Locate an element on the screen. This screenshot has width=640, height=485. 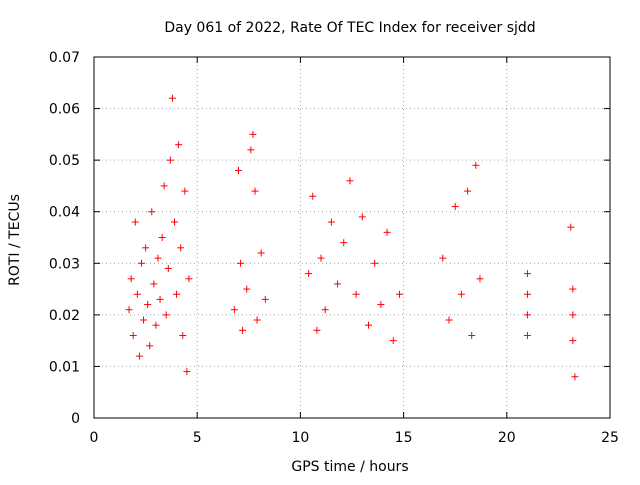
y-tick-label: 0.02 is located at coordinates (64, 316).